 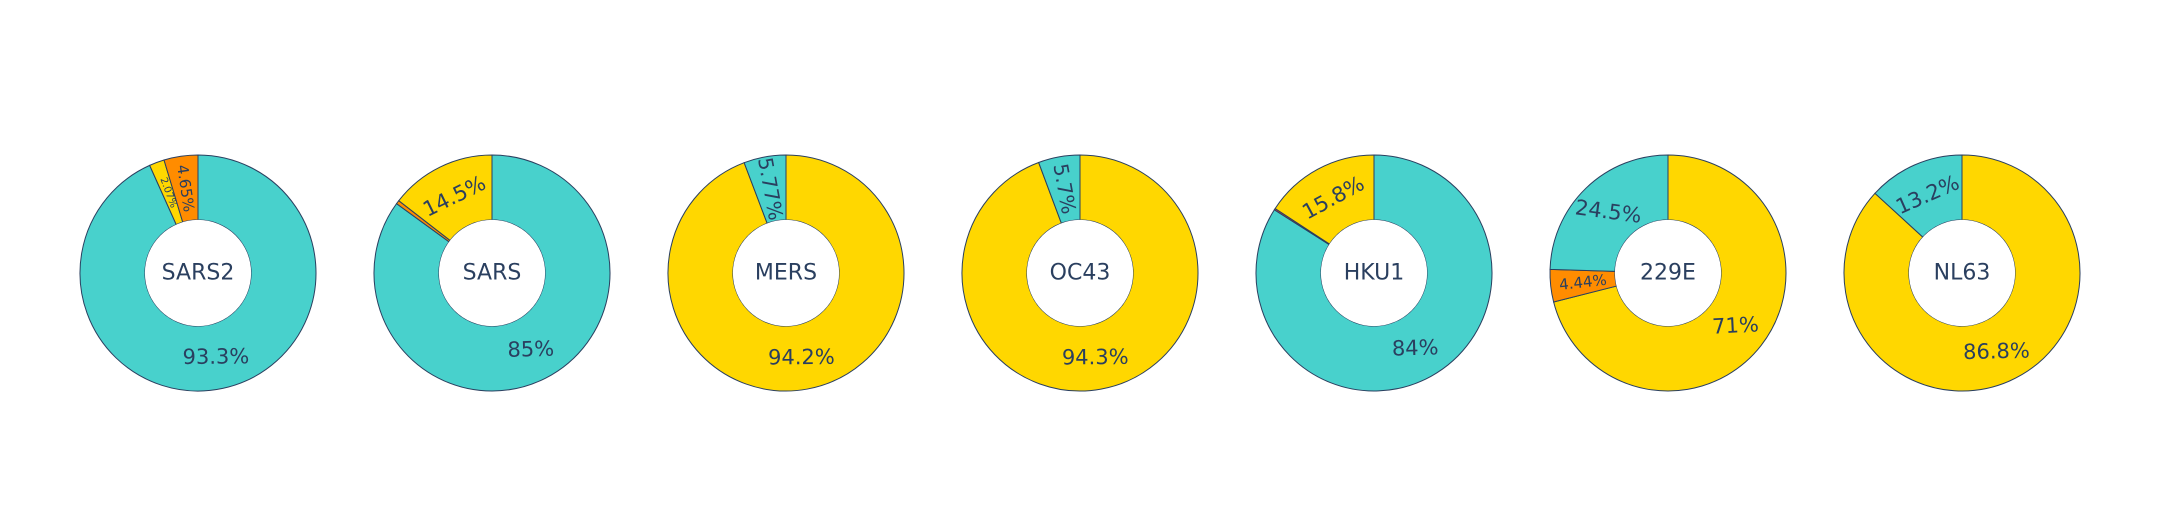 I want to click on donut-oc43: 94.3%5.7%OC43, so click(x=1080, y=273).